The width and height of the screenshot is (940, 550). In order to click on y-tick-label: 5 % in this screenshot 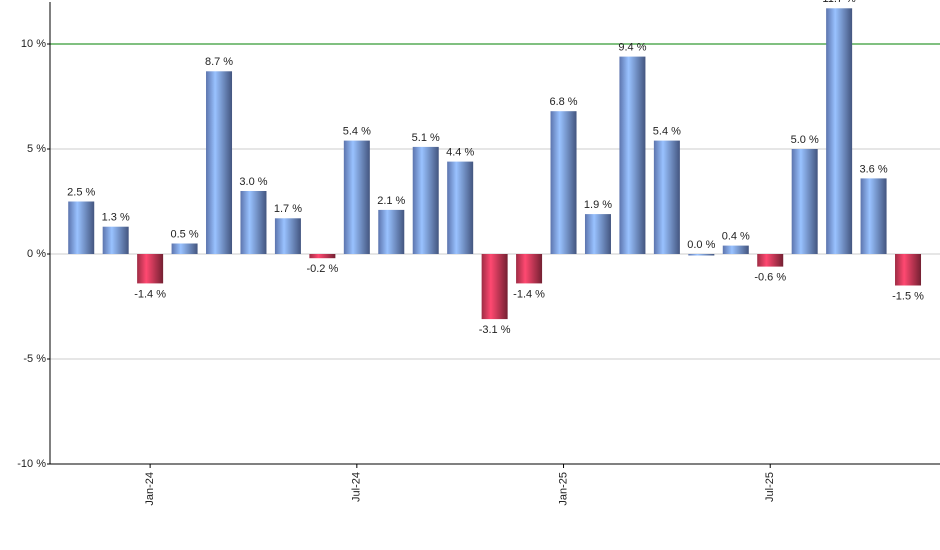, I will do `click(36, 149)`.